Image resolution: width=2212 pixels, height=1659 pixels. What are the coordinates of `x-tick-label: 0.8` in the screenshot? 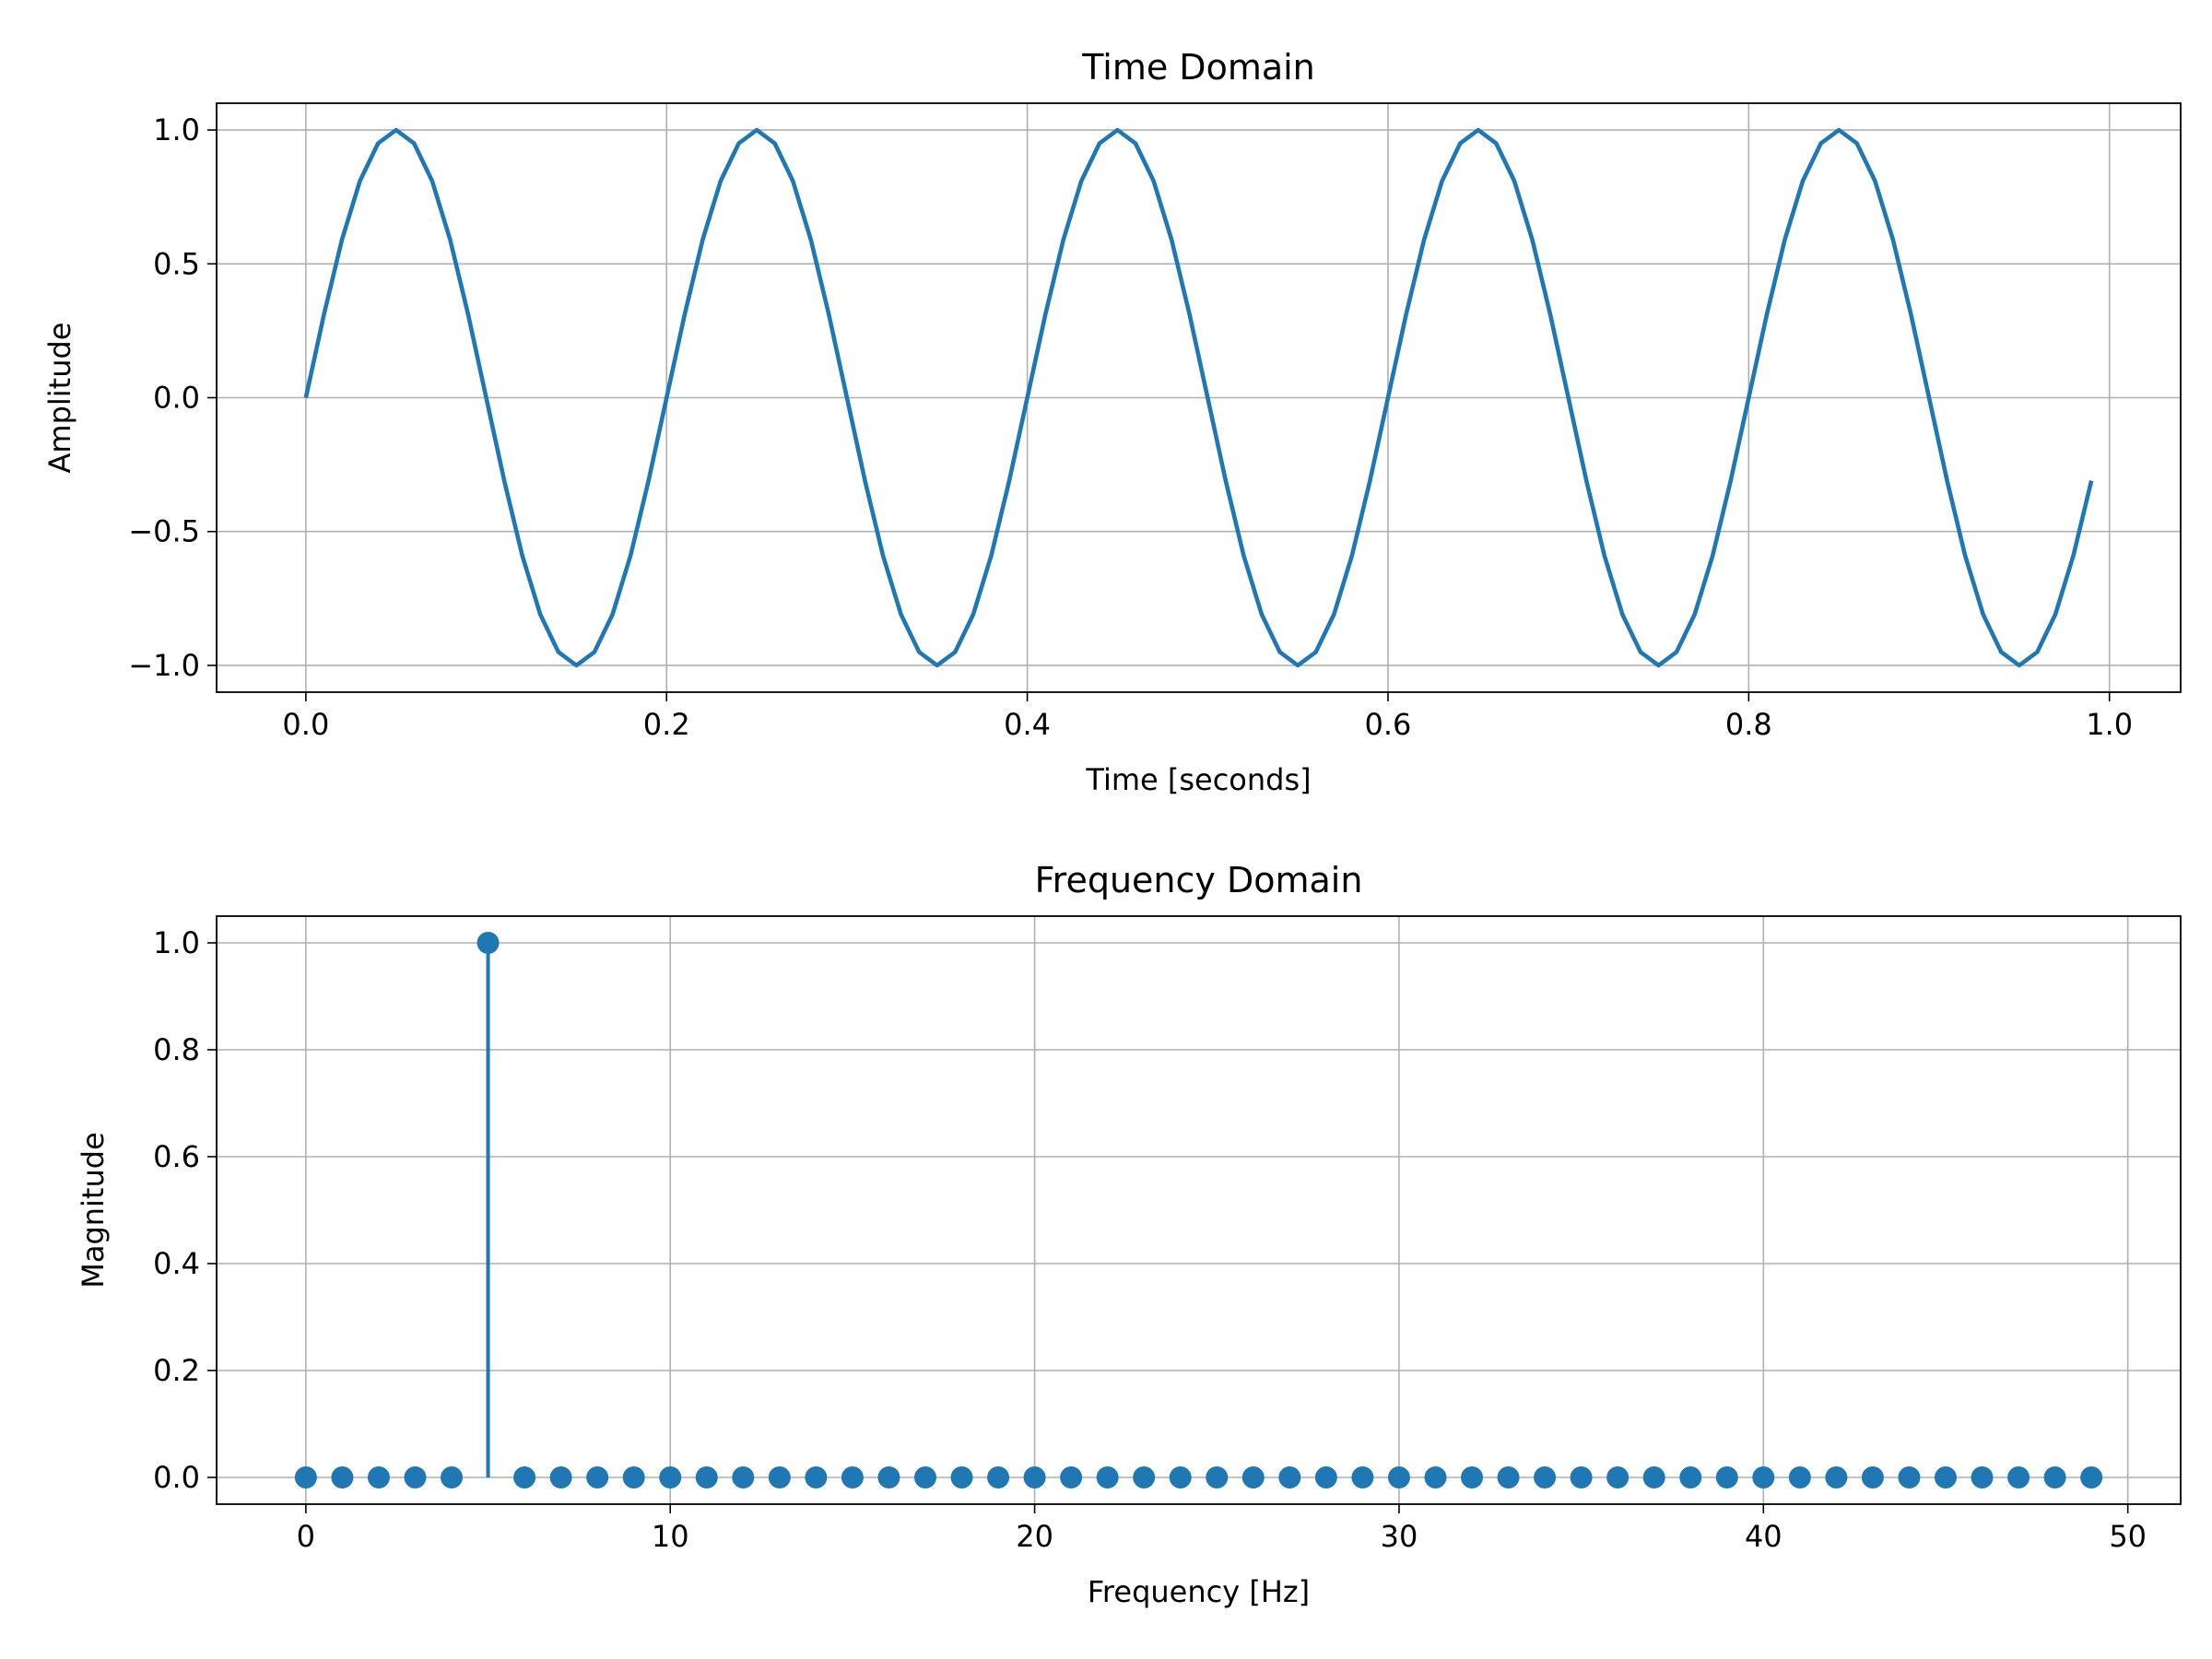 It's located at (1748, 724).